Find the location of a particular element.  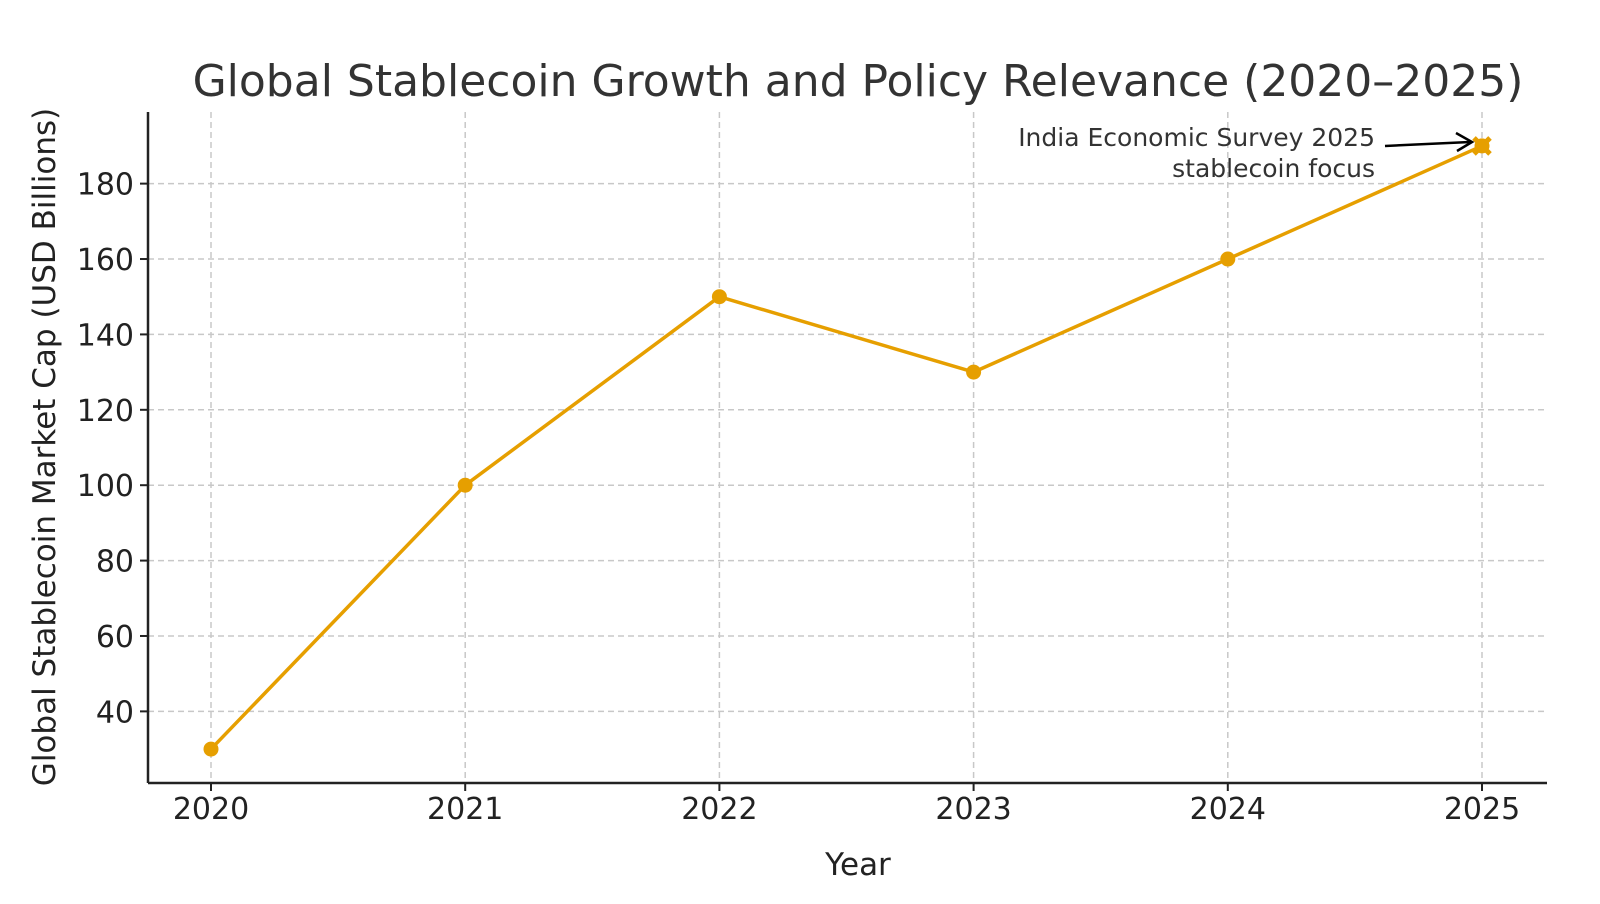

annotation-arrowhead is located at coordinates (1465, 142).